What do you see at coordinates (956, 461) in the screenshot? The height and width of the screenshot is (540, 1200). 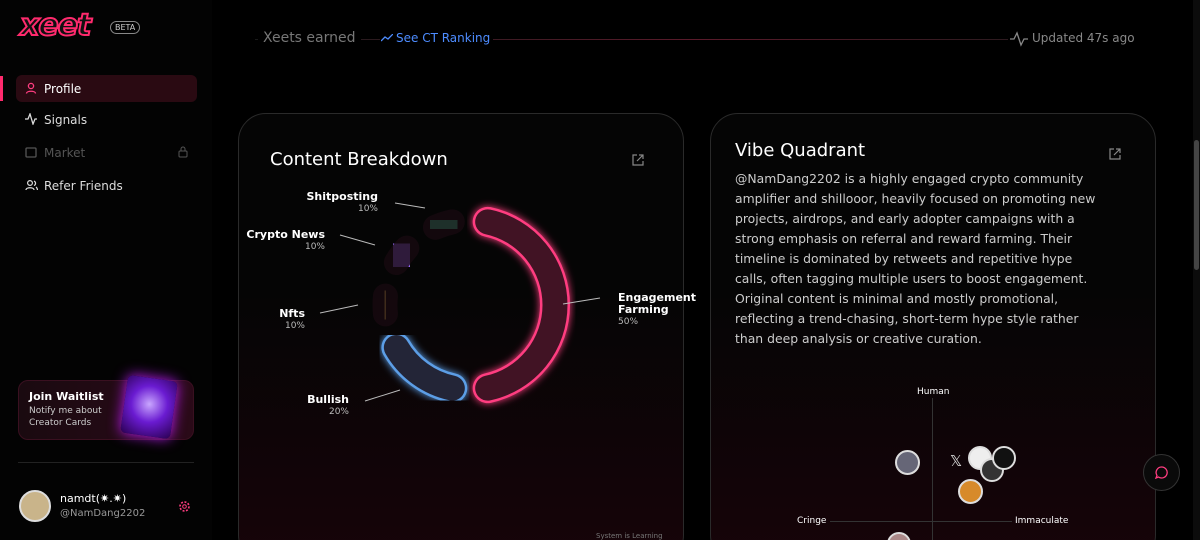 I see `x-logo: 𝕏` at bounding box center [956, 461].